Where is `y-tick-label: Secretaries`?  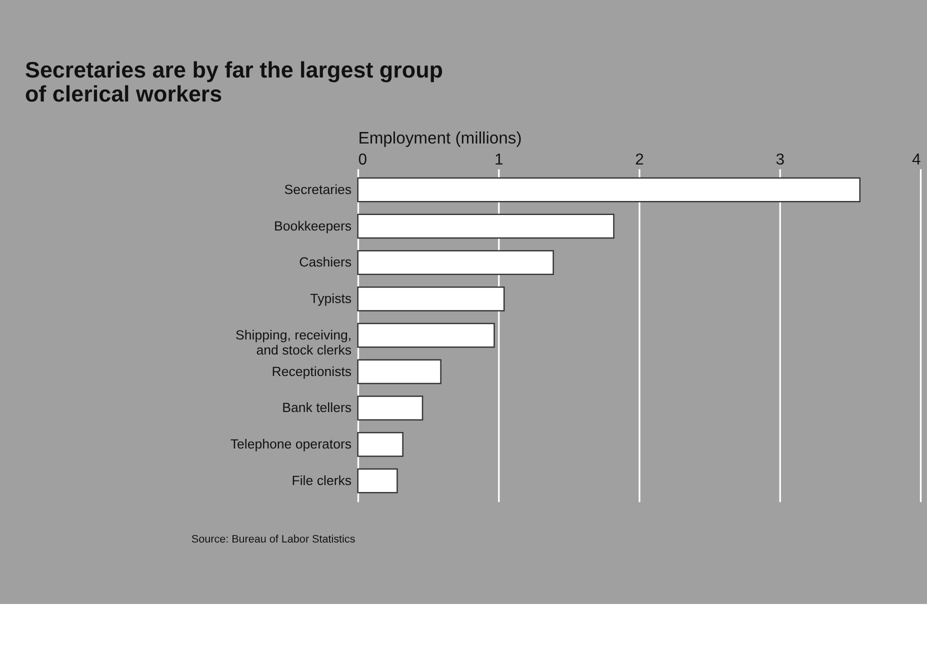 y-tick-label: Secretaries is located at coordinates (318, 189).